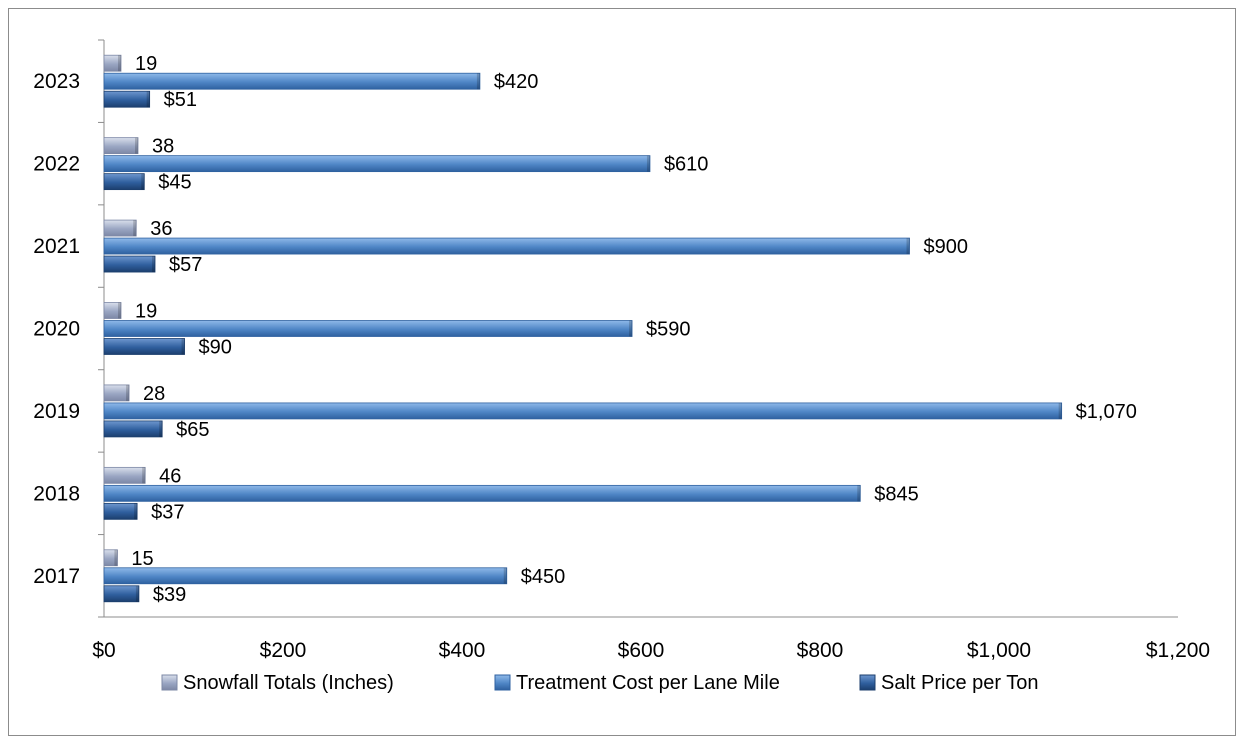 The width and height of the screenshot is (1244, 744). Describe the element at coordinates (686, 165) in the screenshot. I see `data-label: $610` at that location.